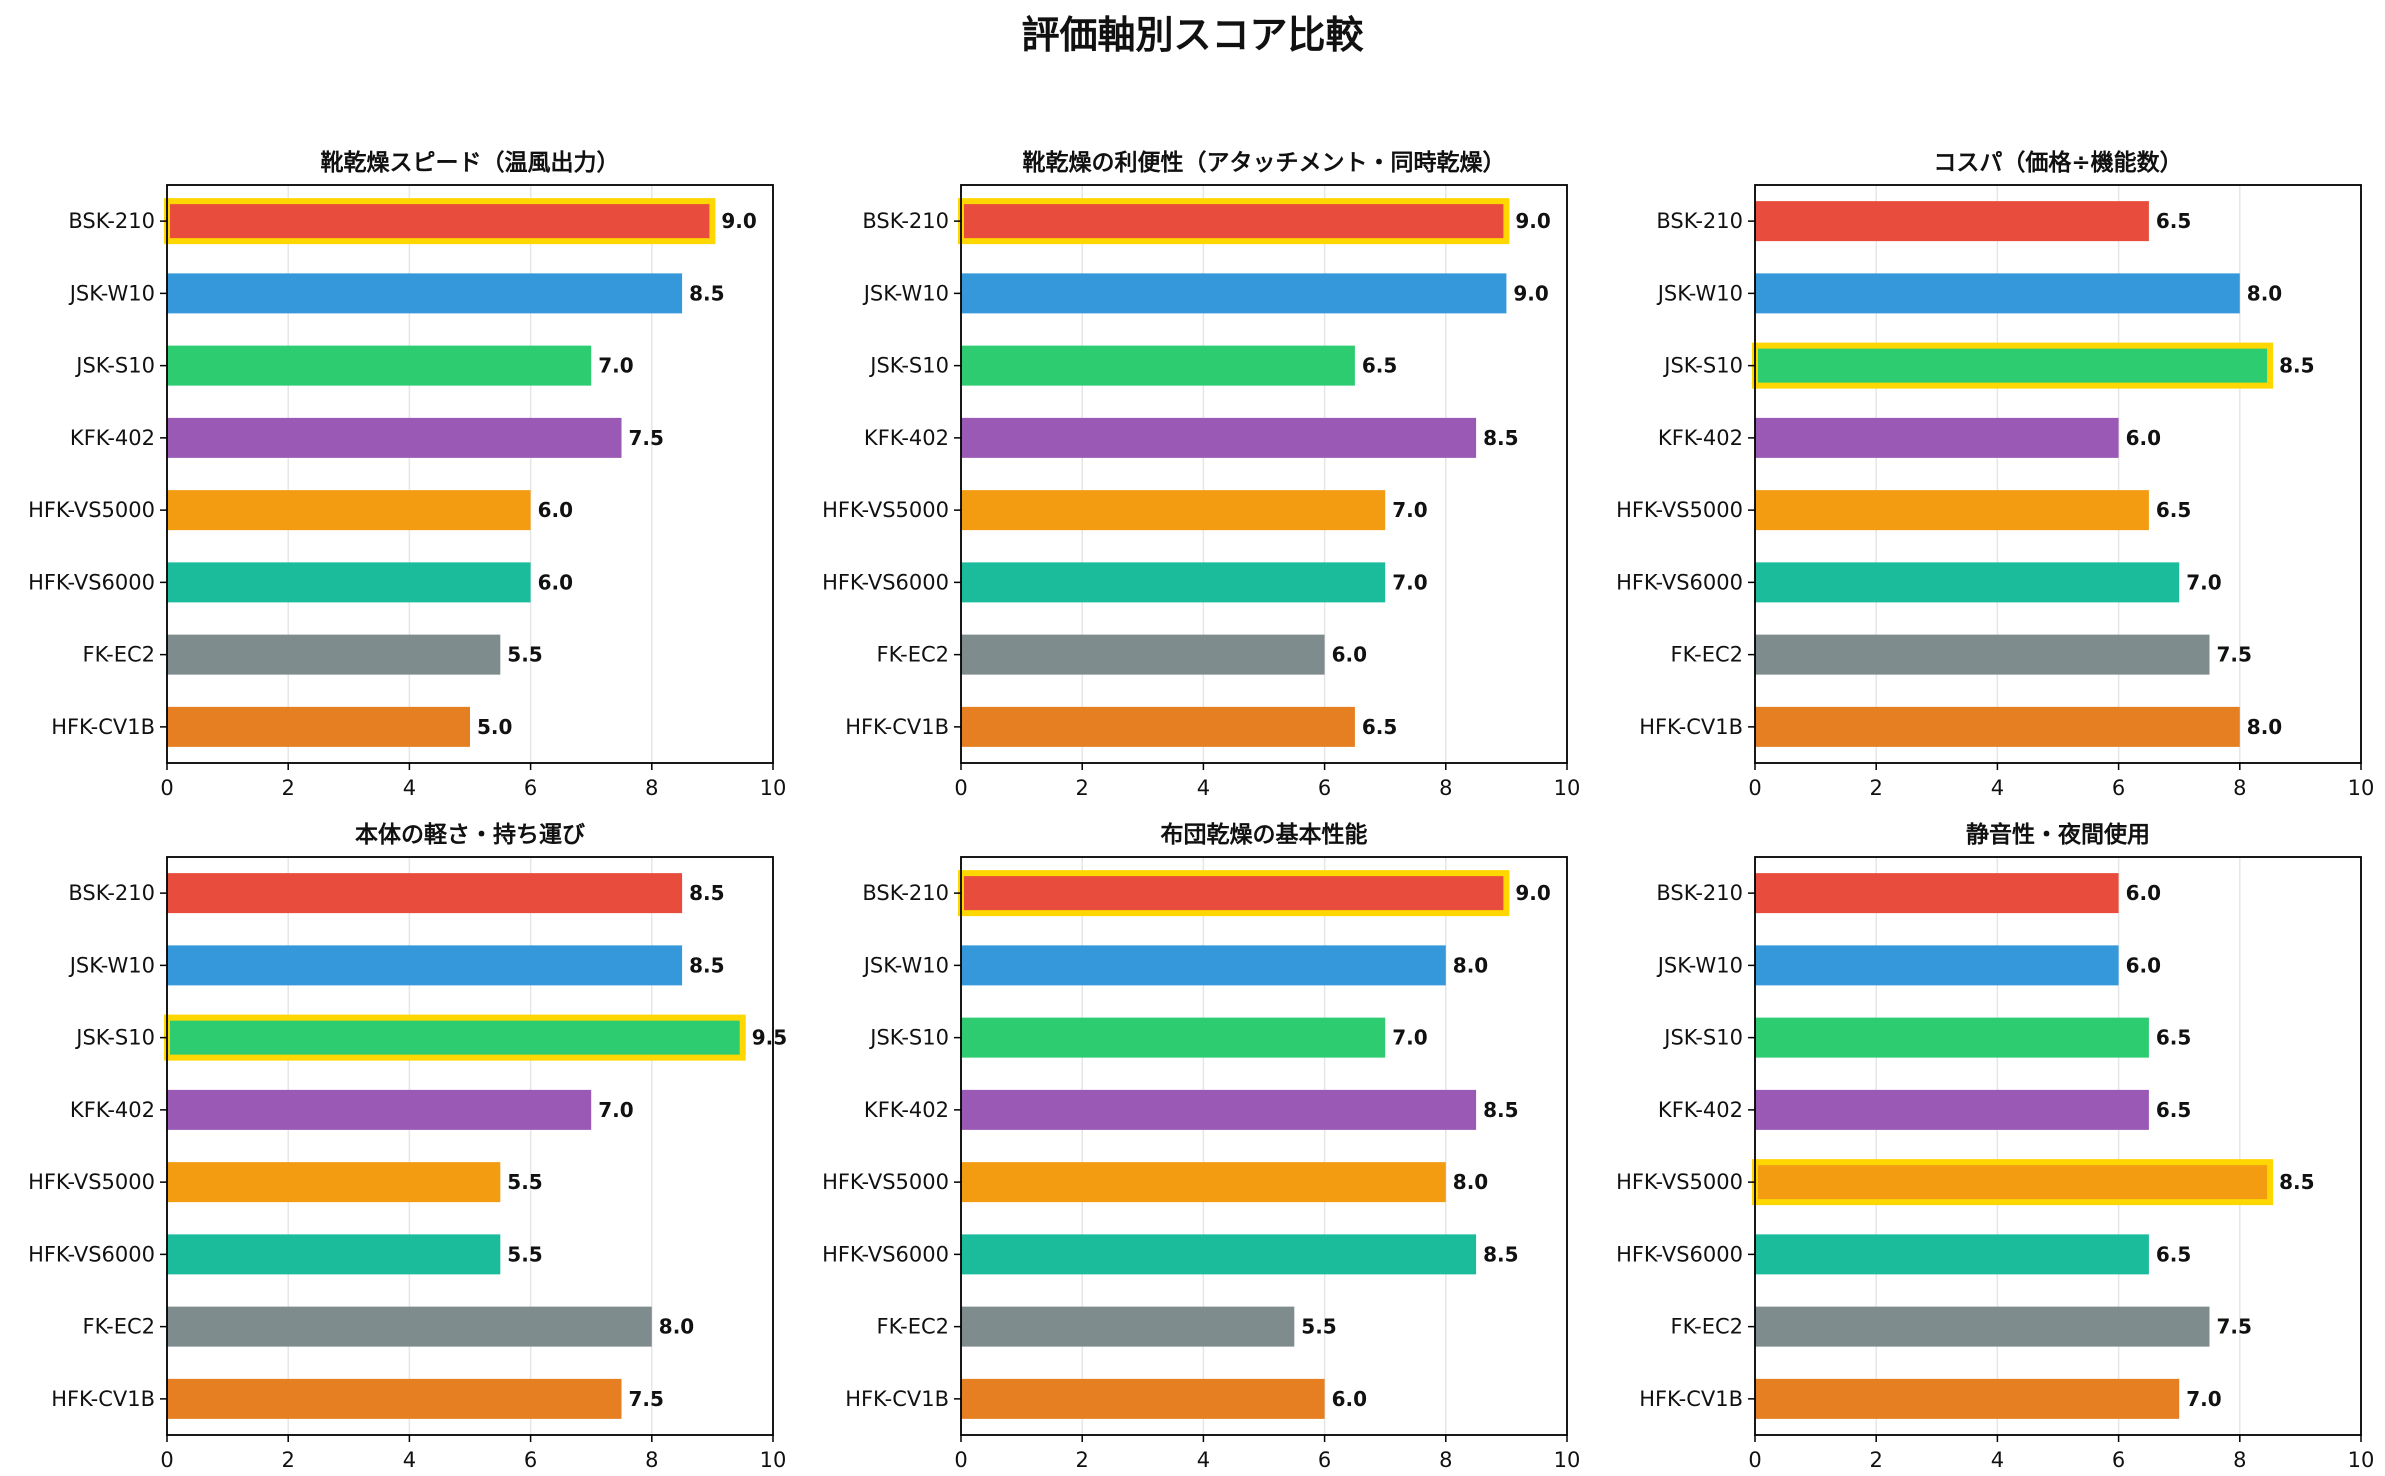  What do you see at coordinates (2058, 834) in the screenshot?
I see `subplot-title: 静音性・夜間使用` at bounding box center [2058, 834].